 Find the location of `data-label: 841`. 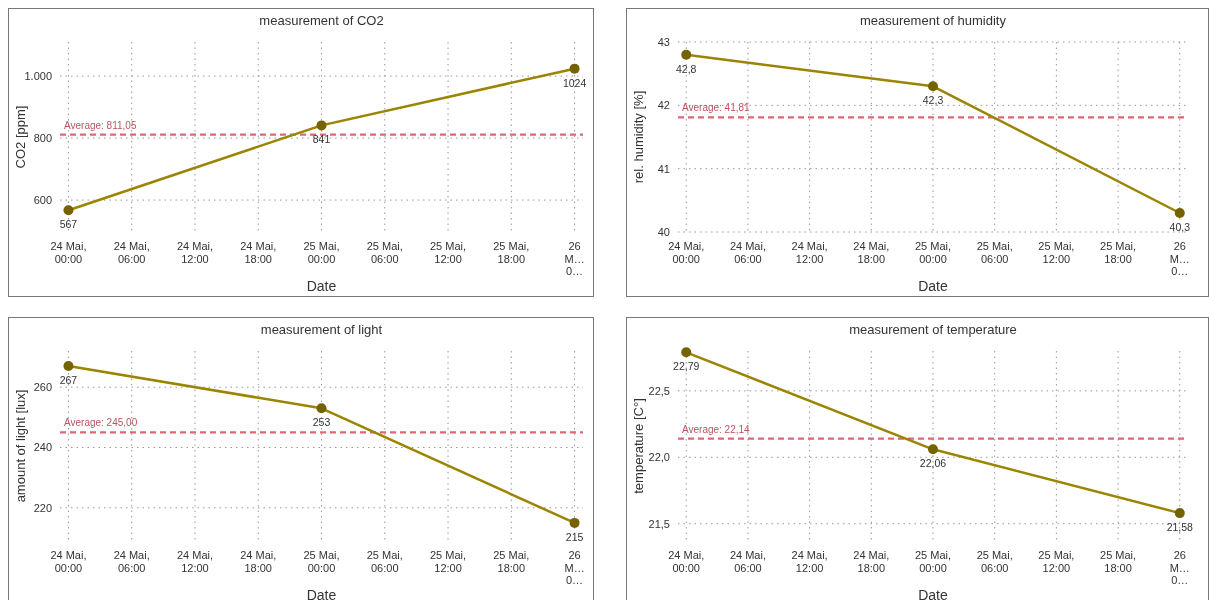

data-label: 841 is located at coordinates (321, 139).